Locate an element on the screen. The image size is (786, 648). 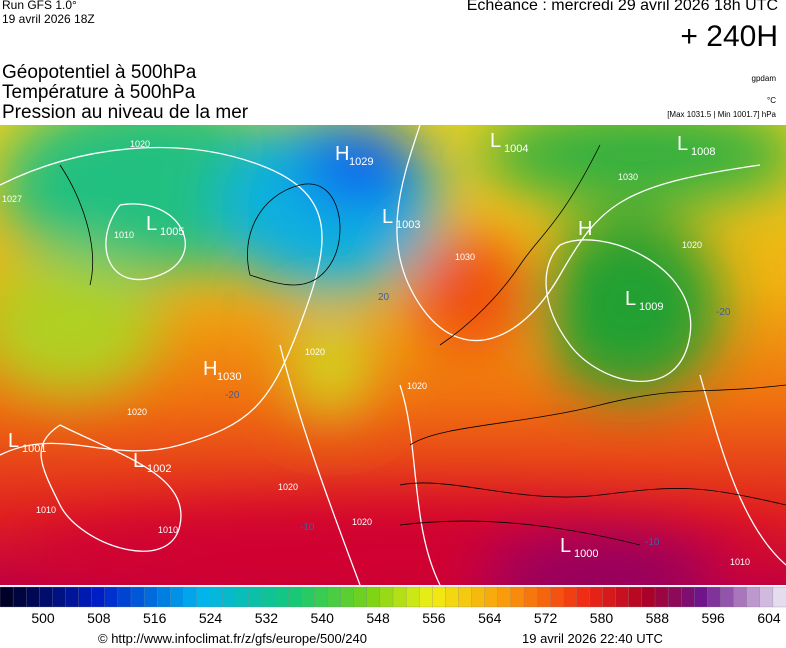
center-value: 1003 is located at coordinates (408, 225).